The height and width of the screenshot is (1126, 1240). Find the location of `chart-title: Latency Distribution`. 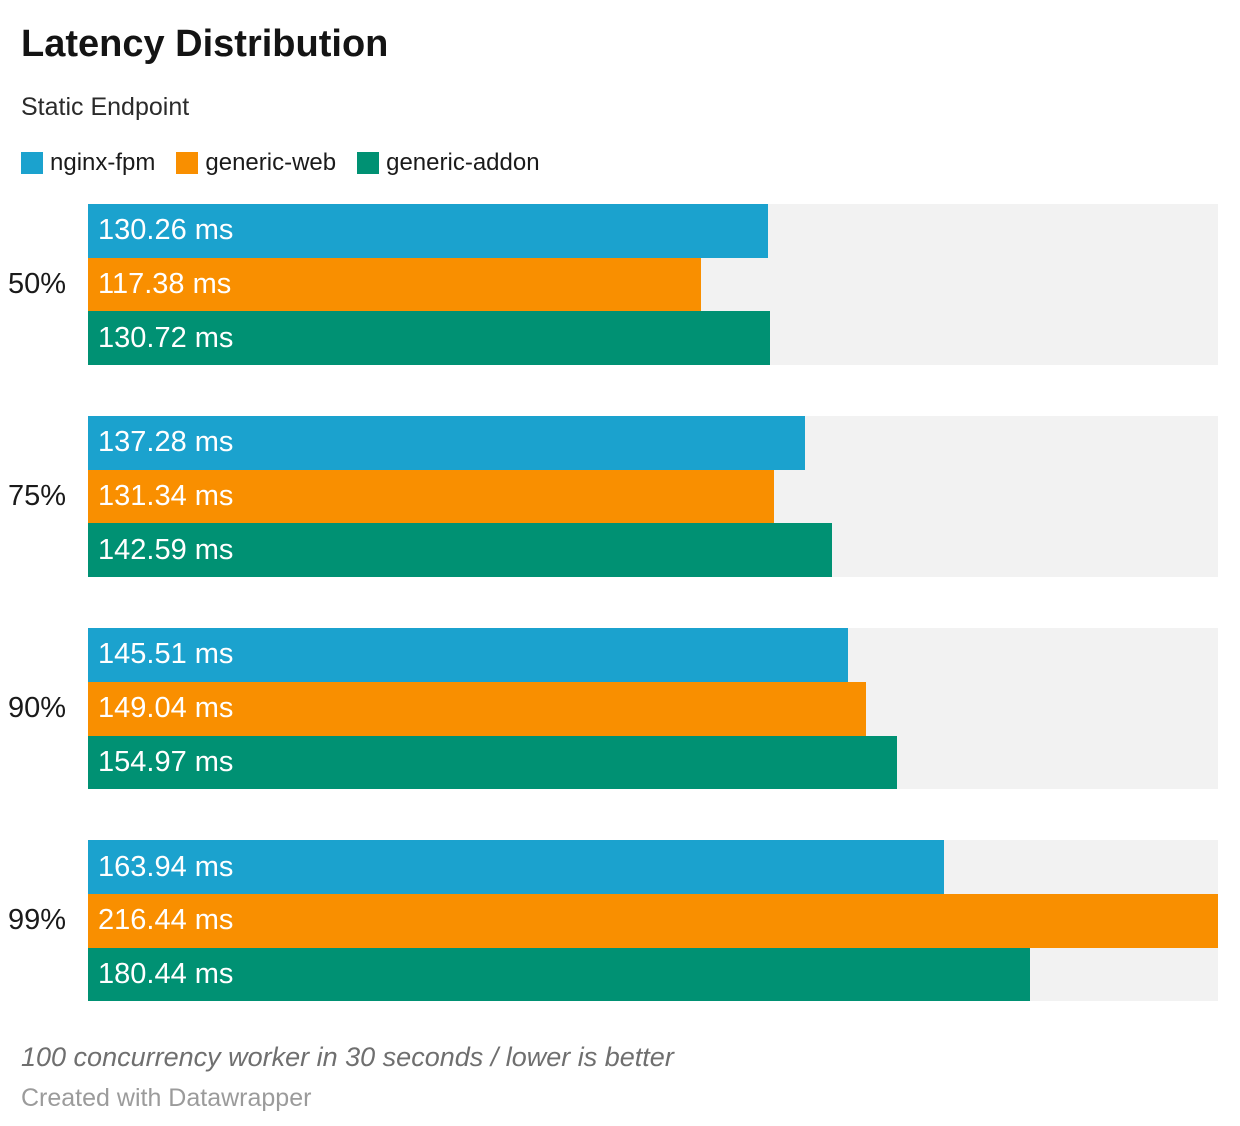

chart-title: Latency Distribution is located at coordinates (205, 44).